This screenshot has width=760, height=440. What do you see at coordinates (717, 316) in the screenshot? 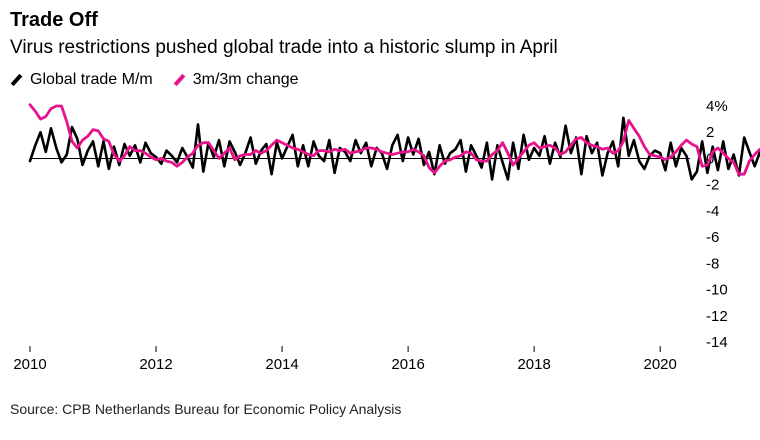
I see `y-tick-label--12: -12` at bounding box center [717, 316].